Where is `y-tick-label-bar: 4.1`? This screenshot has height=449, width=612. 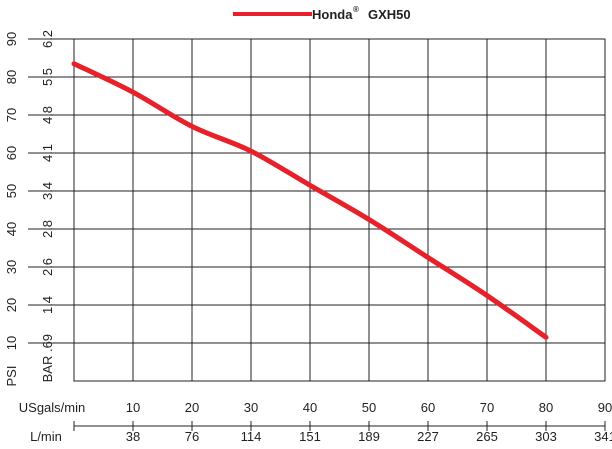 y-tick-label-bar: 4.1 is located at coordinates (47, 153).